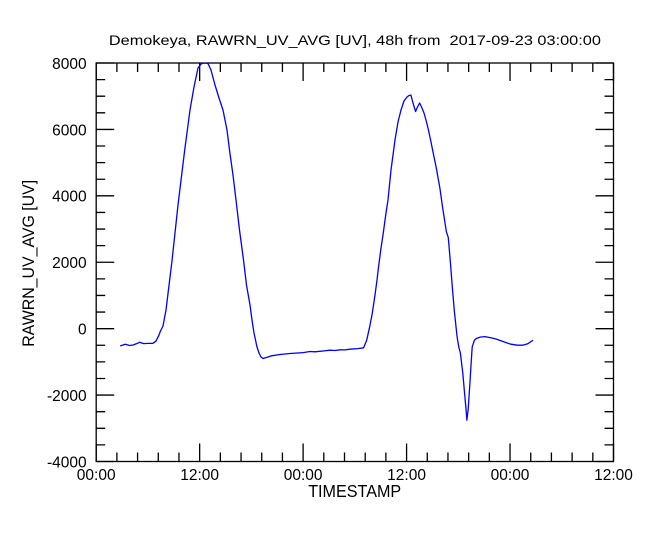  What do you see at coordinates (67, 396) in the screenshot?
I see `svg-text: -2000` at bounding box center [67, 396].